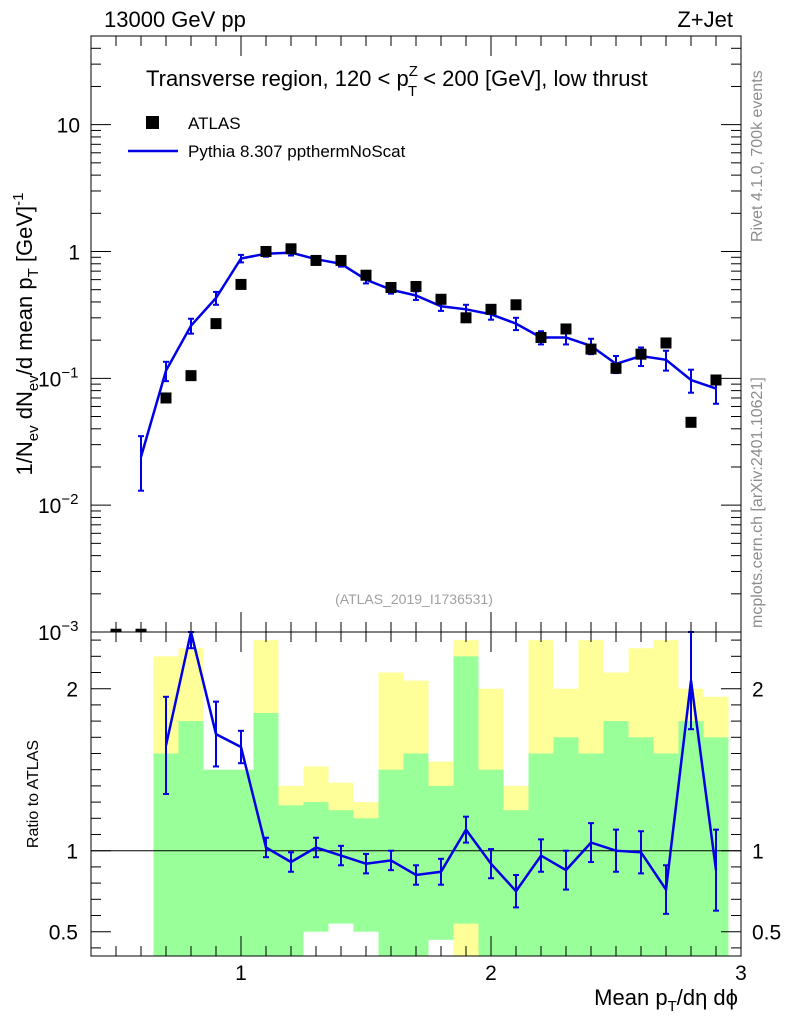  What do you see at coordinates (412, 91) in the screenshot?
I see `title-sub: T` at bounding box center [412, 91].